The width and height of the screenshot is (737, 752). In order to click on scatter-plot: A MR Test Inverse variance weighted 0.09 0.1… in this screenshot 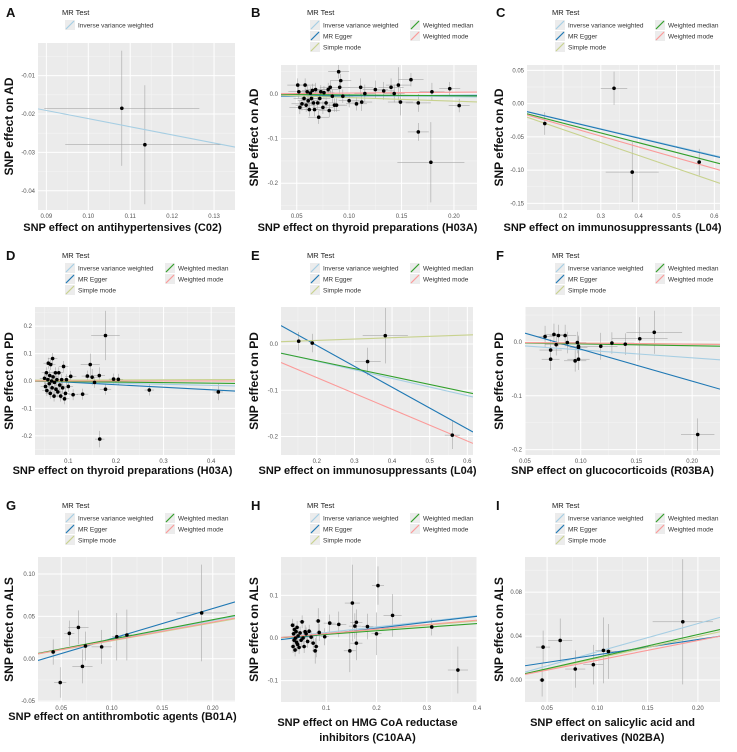, I will do `click(118, 119)`.